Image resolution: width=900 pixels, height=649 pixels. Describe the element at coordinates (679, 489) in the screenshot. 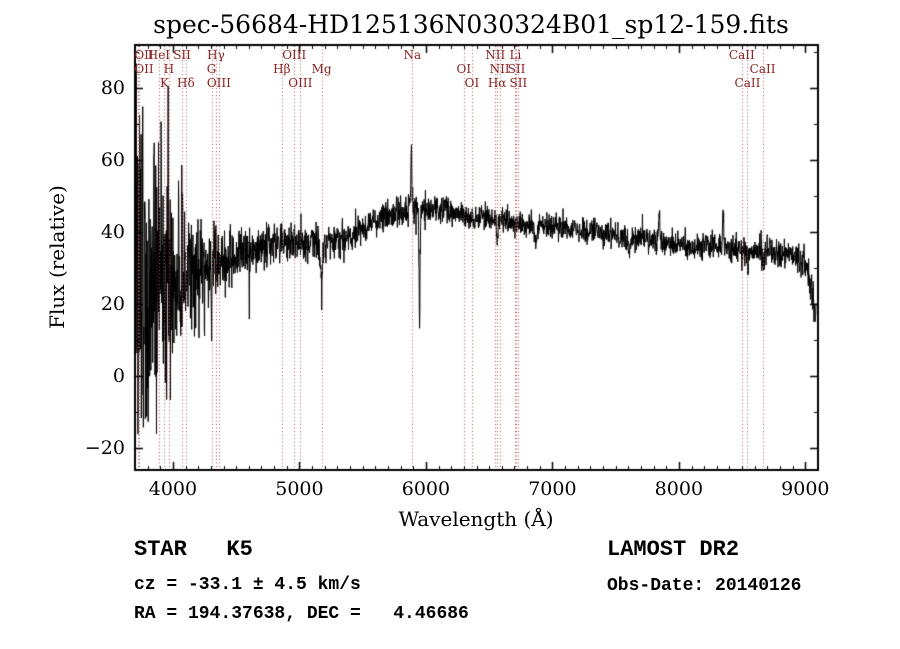

I see `x-tick-label: 8000` at that location.